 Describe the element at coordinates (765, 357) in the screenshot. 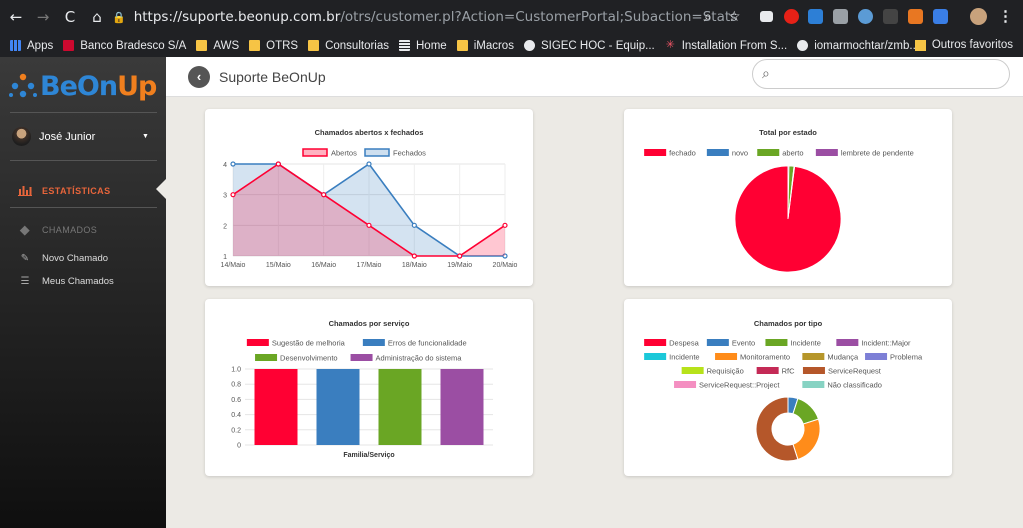

I see `legend-label: Monitoramento` at that location.